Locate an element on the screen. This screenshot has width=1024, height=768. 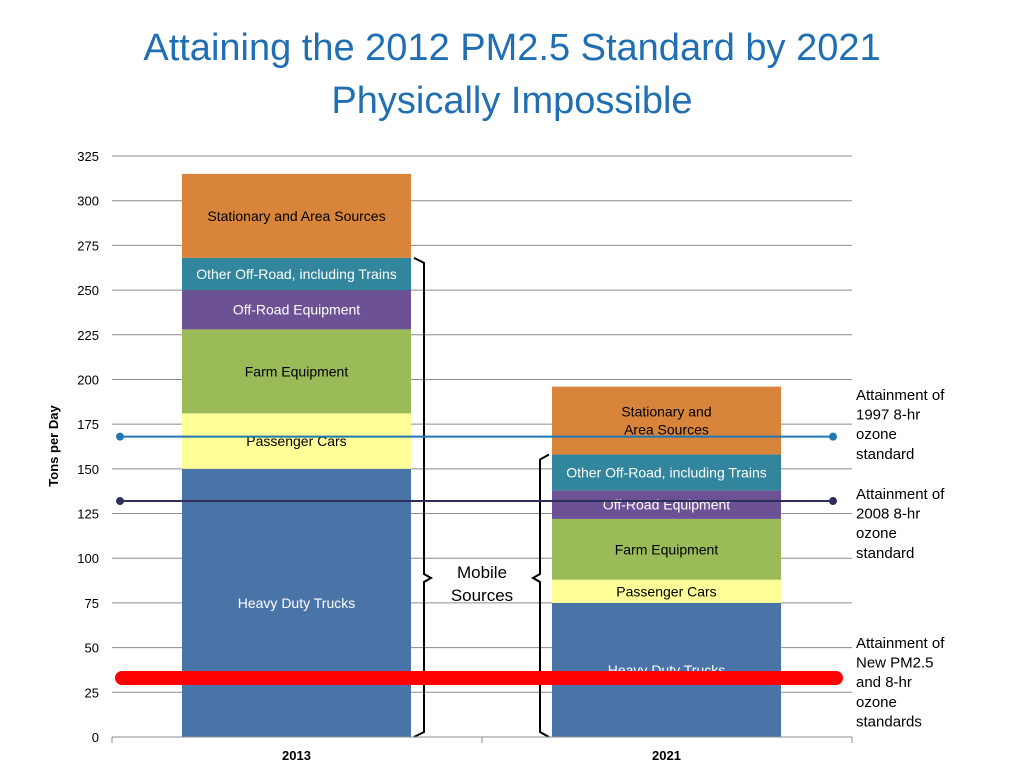
y-tick-label: 0 is located at coordinates (95, 737).